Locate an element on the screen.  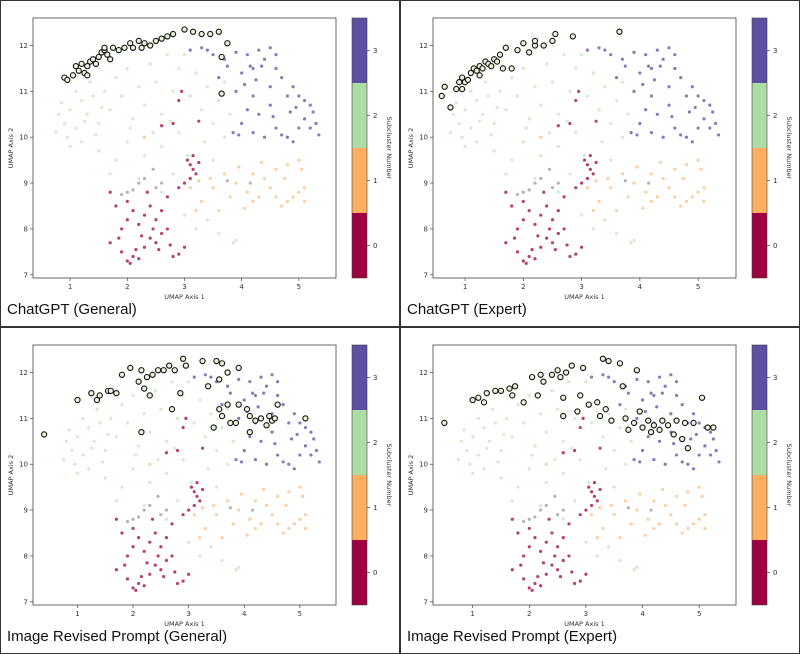
colorbar-tick-label: 0 is located at coordinates (775, 573).